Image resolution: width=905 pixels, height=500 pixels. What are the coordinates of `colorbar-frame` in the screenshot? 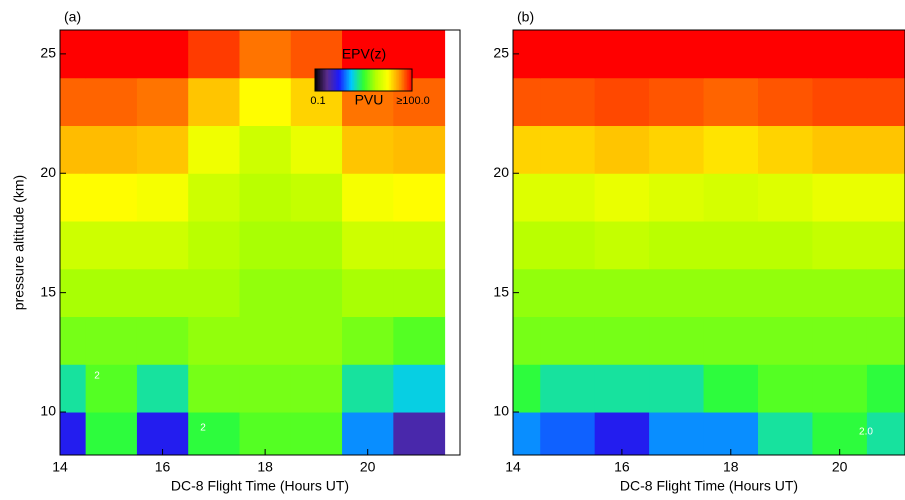 It's located at (363, 80).